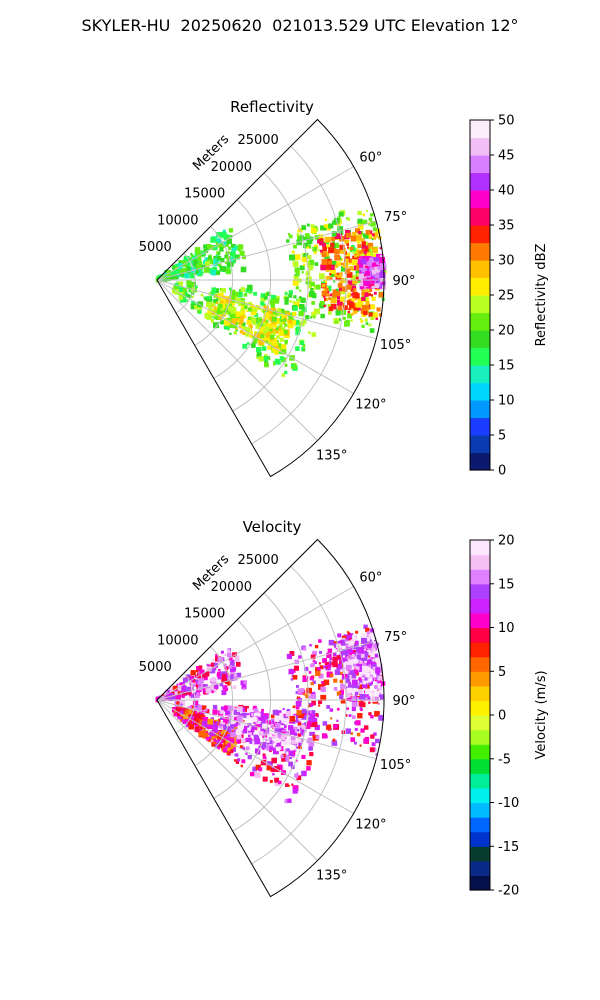 This screenshot has height=1000, width=600. I want to click on angular-tick-label: 135°, so click(331, 876).